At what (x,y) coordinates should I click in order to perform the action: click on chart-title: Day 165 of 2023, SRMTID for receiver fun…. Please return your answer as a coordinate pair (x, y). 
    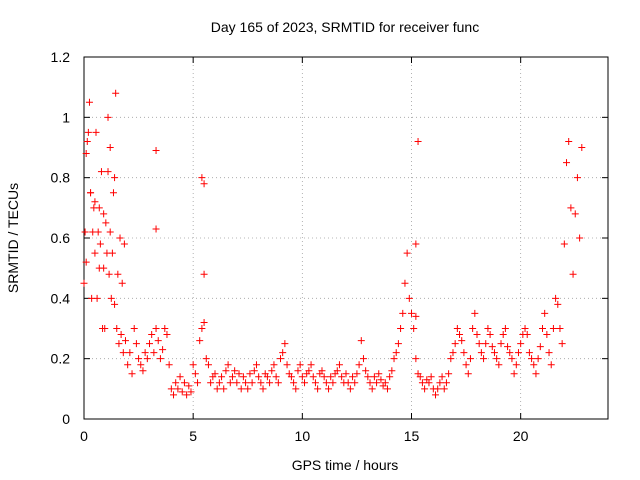
    Looking at the image, I should click on (345, 27).